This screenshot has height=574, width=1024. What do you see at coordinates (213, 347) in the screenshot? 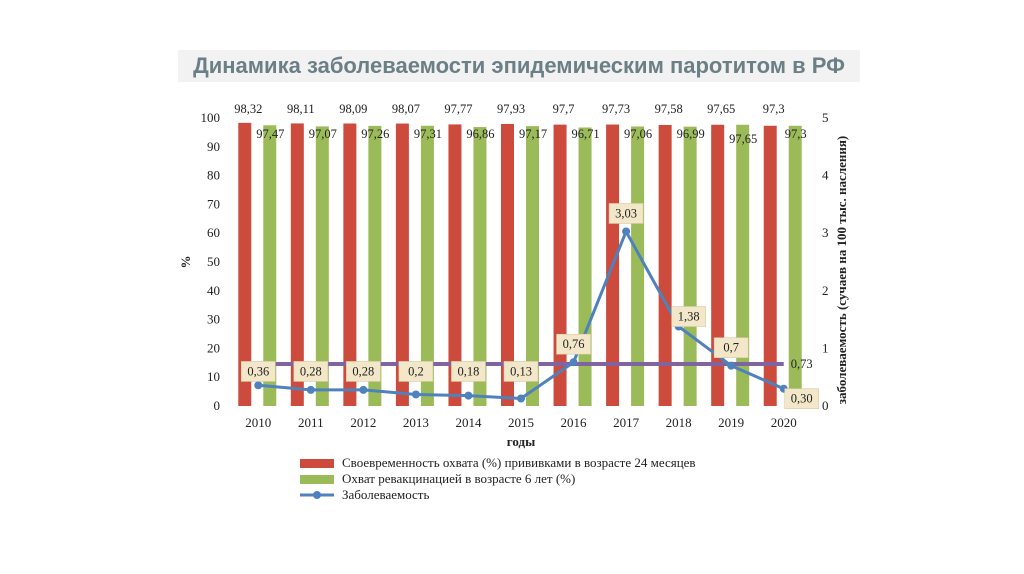
I see `y-tick-label: 20` at bounding box center [213, 347].